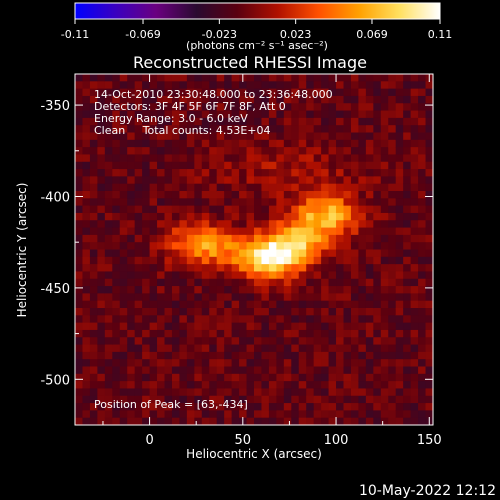  Describe the element at coordinates (149, 440) in the screenshot. I see `x-tick-label: 0` at that location.